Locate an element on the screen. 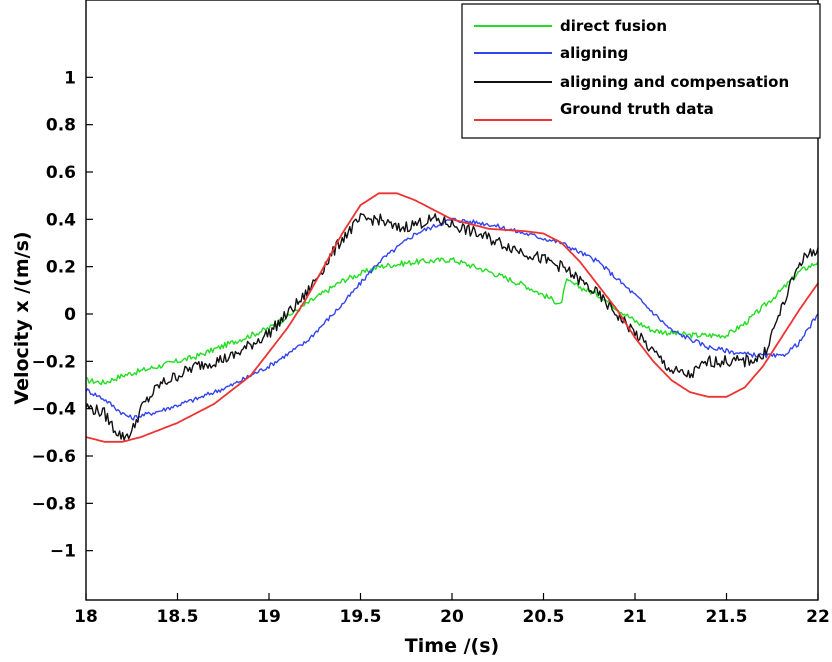 The image size is (832, 662). legend-label: aligning is located at coordinates (594, 53).